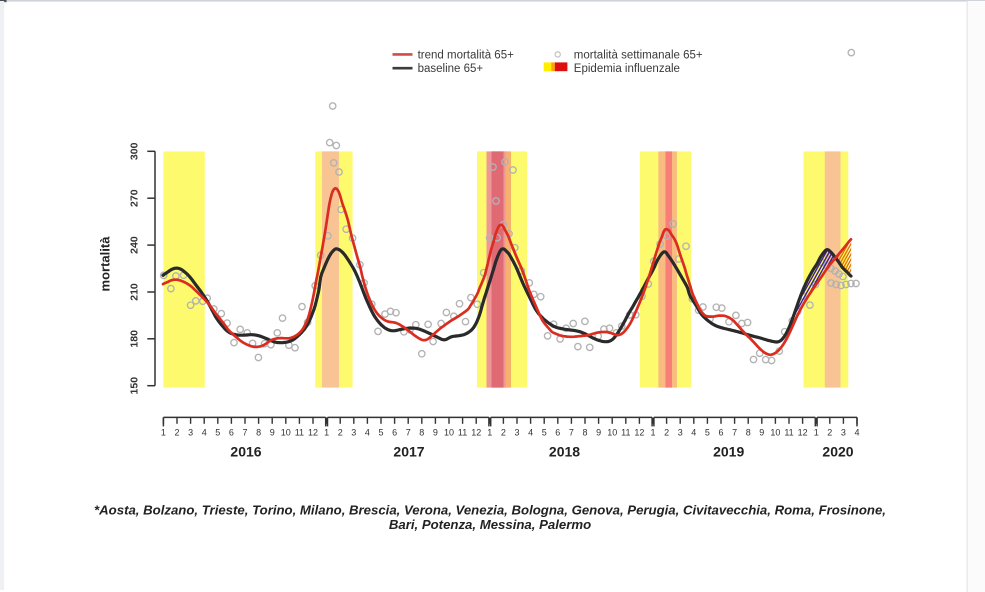  What do you see at coordinates (105, 264) in the screenshot?
I see `svg-text: mortalità` at bounding box center [105, 264].